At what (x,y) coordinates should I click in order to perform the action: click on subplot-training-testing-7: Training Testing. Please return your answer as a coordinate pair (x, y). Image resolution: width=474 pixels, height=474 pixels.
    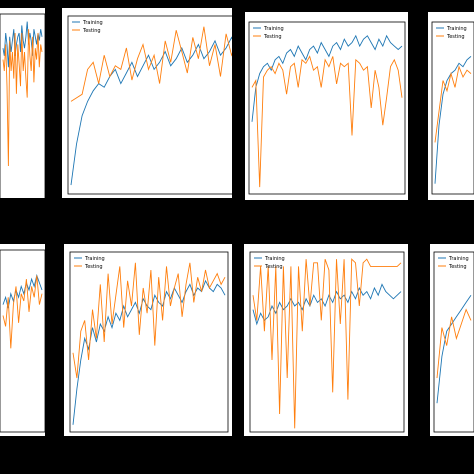
    Looking at the image, I should click on (326, 340).